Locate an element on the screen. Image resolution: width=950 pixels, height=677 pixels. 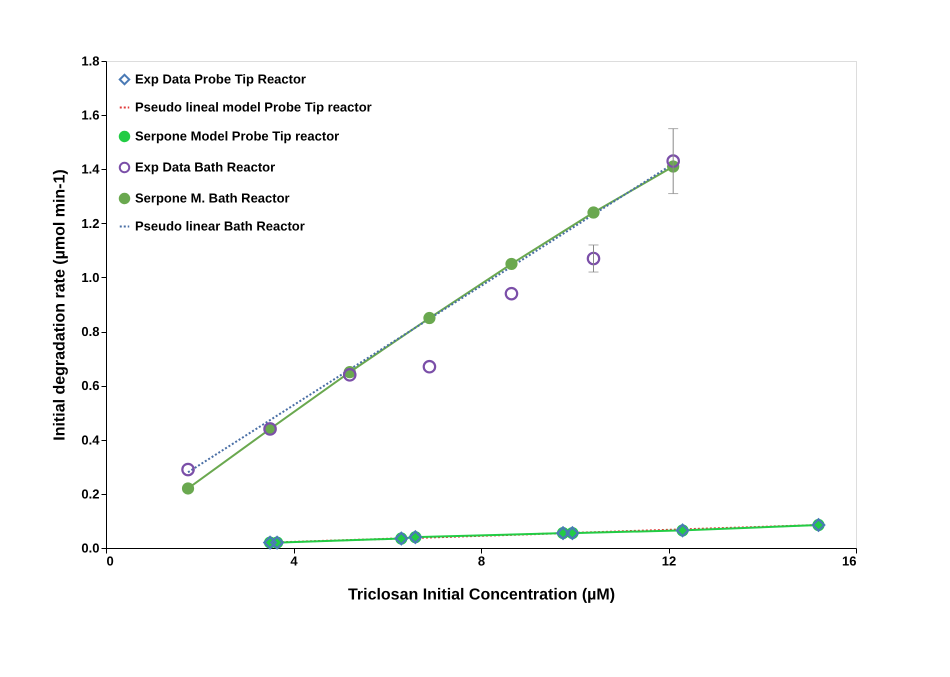
y-tick-label: 0.2 is located at coordinates (90, 494).